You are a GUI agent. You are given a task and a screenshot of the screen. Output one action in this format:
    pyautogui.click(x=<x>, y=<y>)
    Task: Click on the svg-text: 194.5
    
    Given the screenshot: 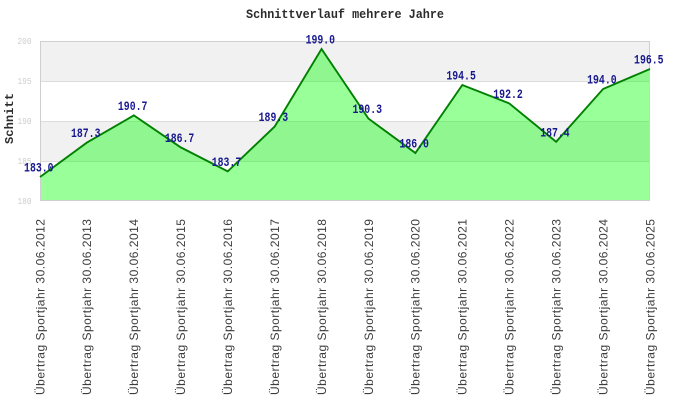 What is the action you would take?
    pyautogui.click(x=461, y=77)
    